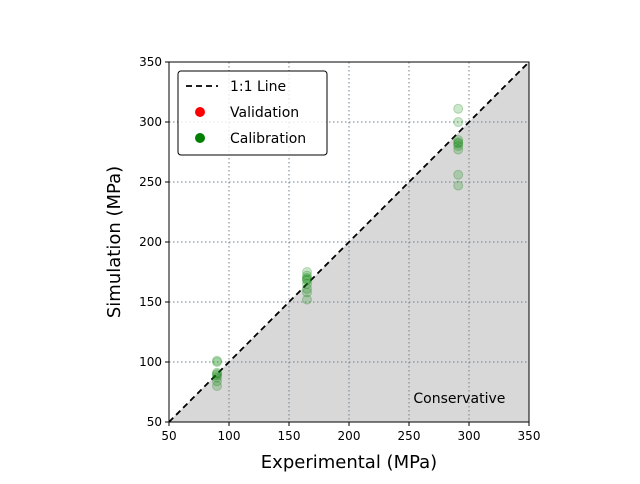 The image size is (640, 484). Describe the element at coordinates (529, 436) in the screenshot. I see `x-tick-label: 350` at that location.